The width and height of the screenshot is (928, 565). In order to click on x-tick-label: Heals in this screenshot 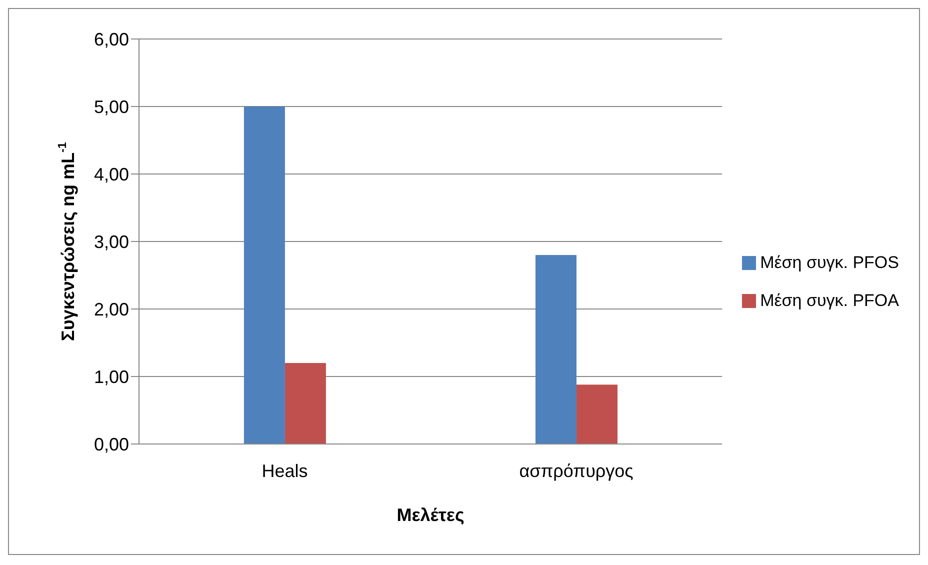, I will do `click(285, 470)`.